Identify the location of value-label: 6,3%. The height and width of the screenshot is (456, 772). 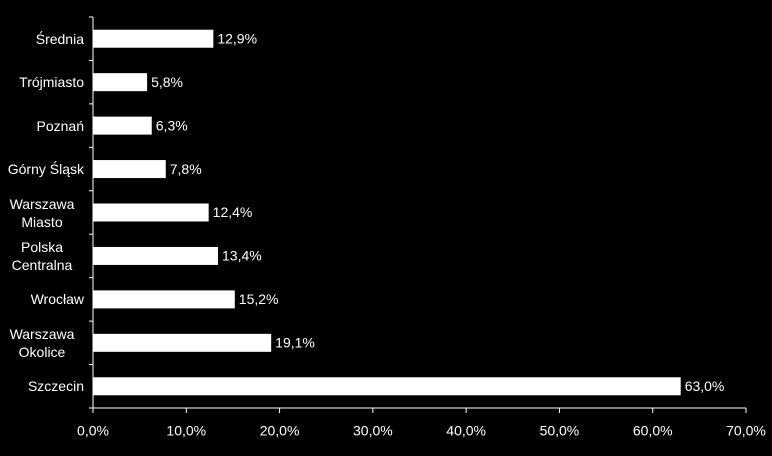
(172, 125).